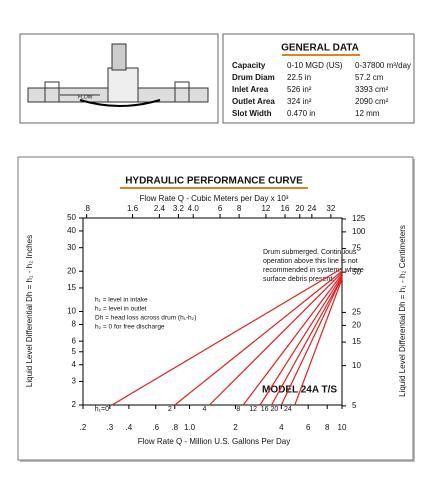 Image resolution: width=432 pixels, height=478 pixels. I want to click on data-value: 2090 cm², so click(372, 101).